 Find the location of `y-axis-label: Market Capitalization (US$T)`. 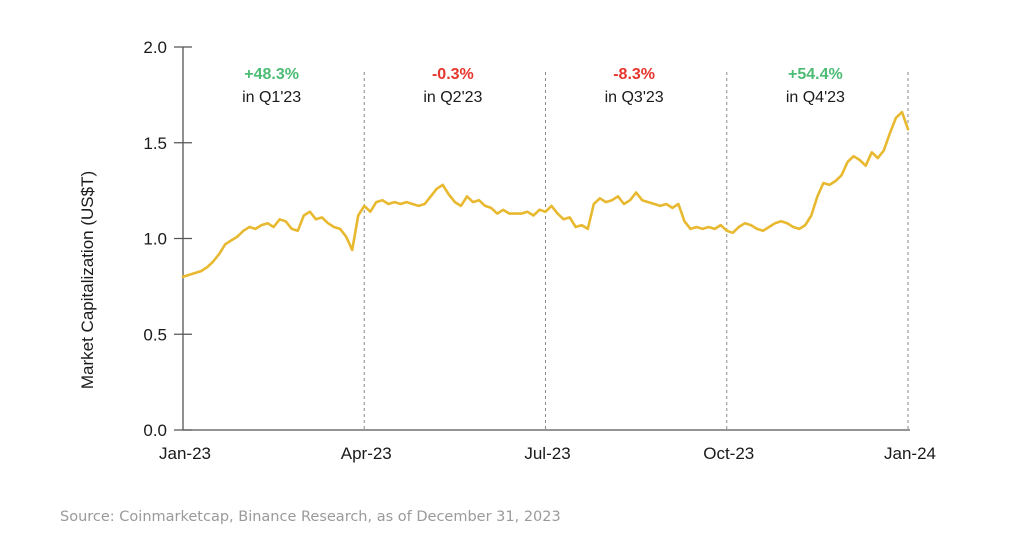

y-axis-label: Market Capitalization (US$T) is located at coordinates (87, 280).